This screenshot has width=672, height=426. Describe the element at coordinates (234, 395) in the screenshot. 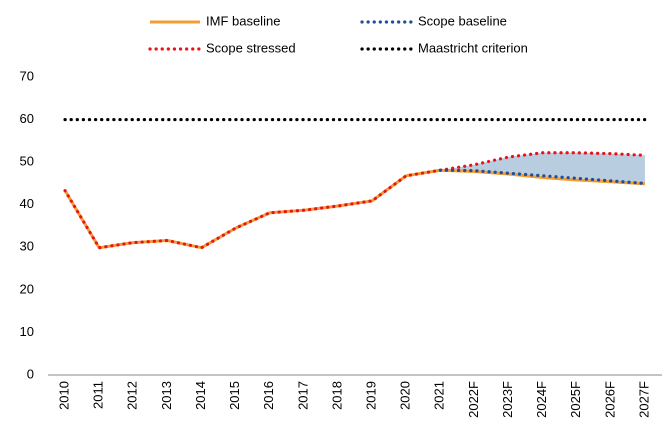

I see `x-tick-label: 2015` at that location.